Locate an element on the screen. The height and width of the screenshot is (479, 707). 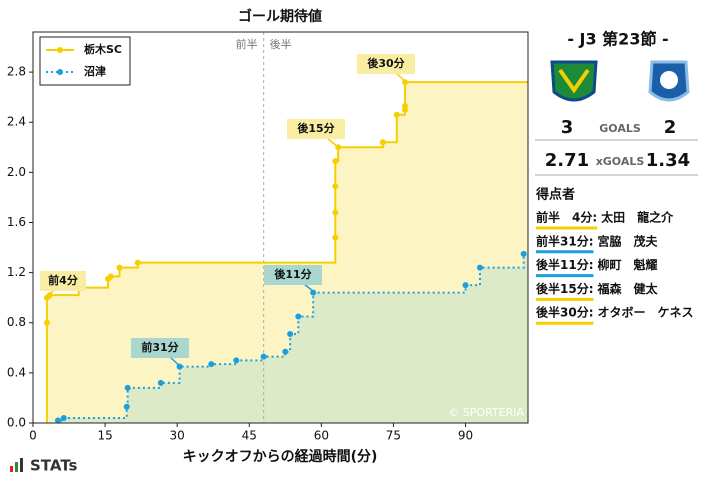
annotation: 後11分 is located at coordinates (292, 274).